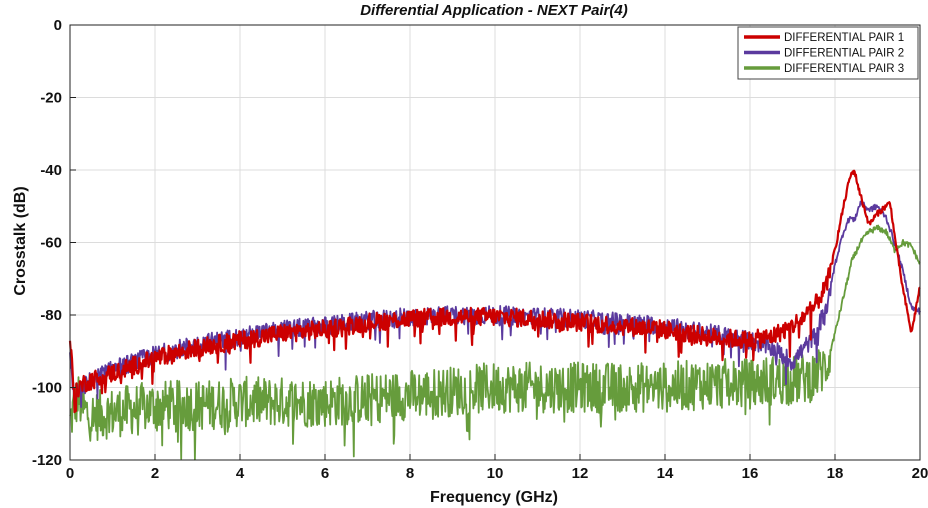  I want to click on x-tick-label: 10, so click(495, 473).